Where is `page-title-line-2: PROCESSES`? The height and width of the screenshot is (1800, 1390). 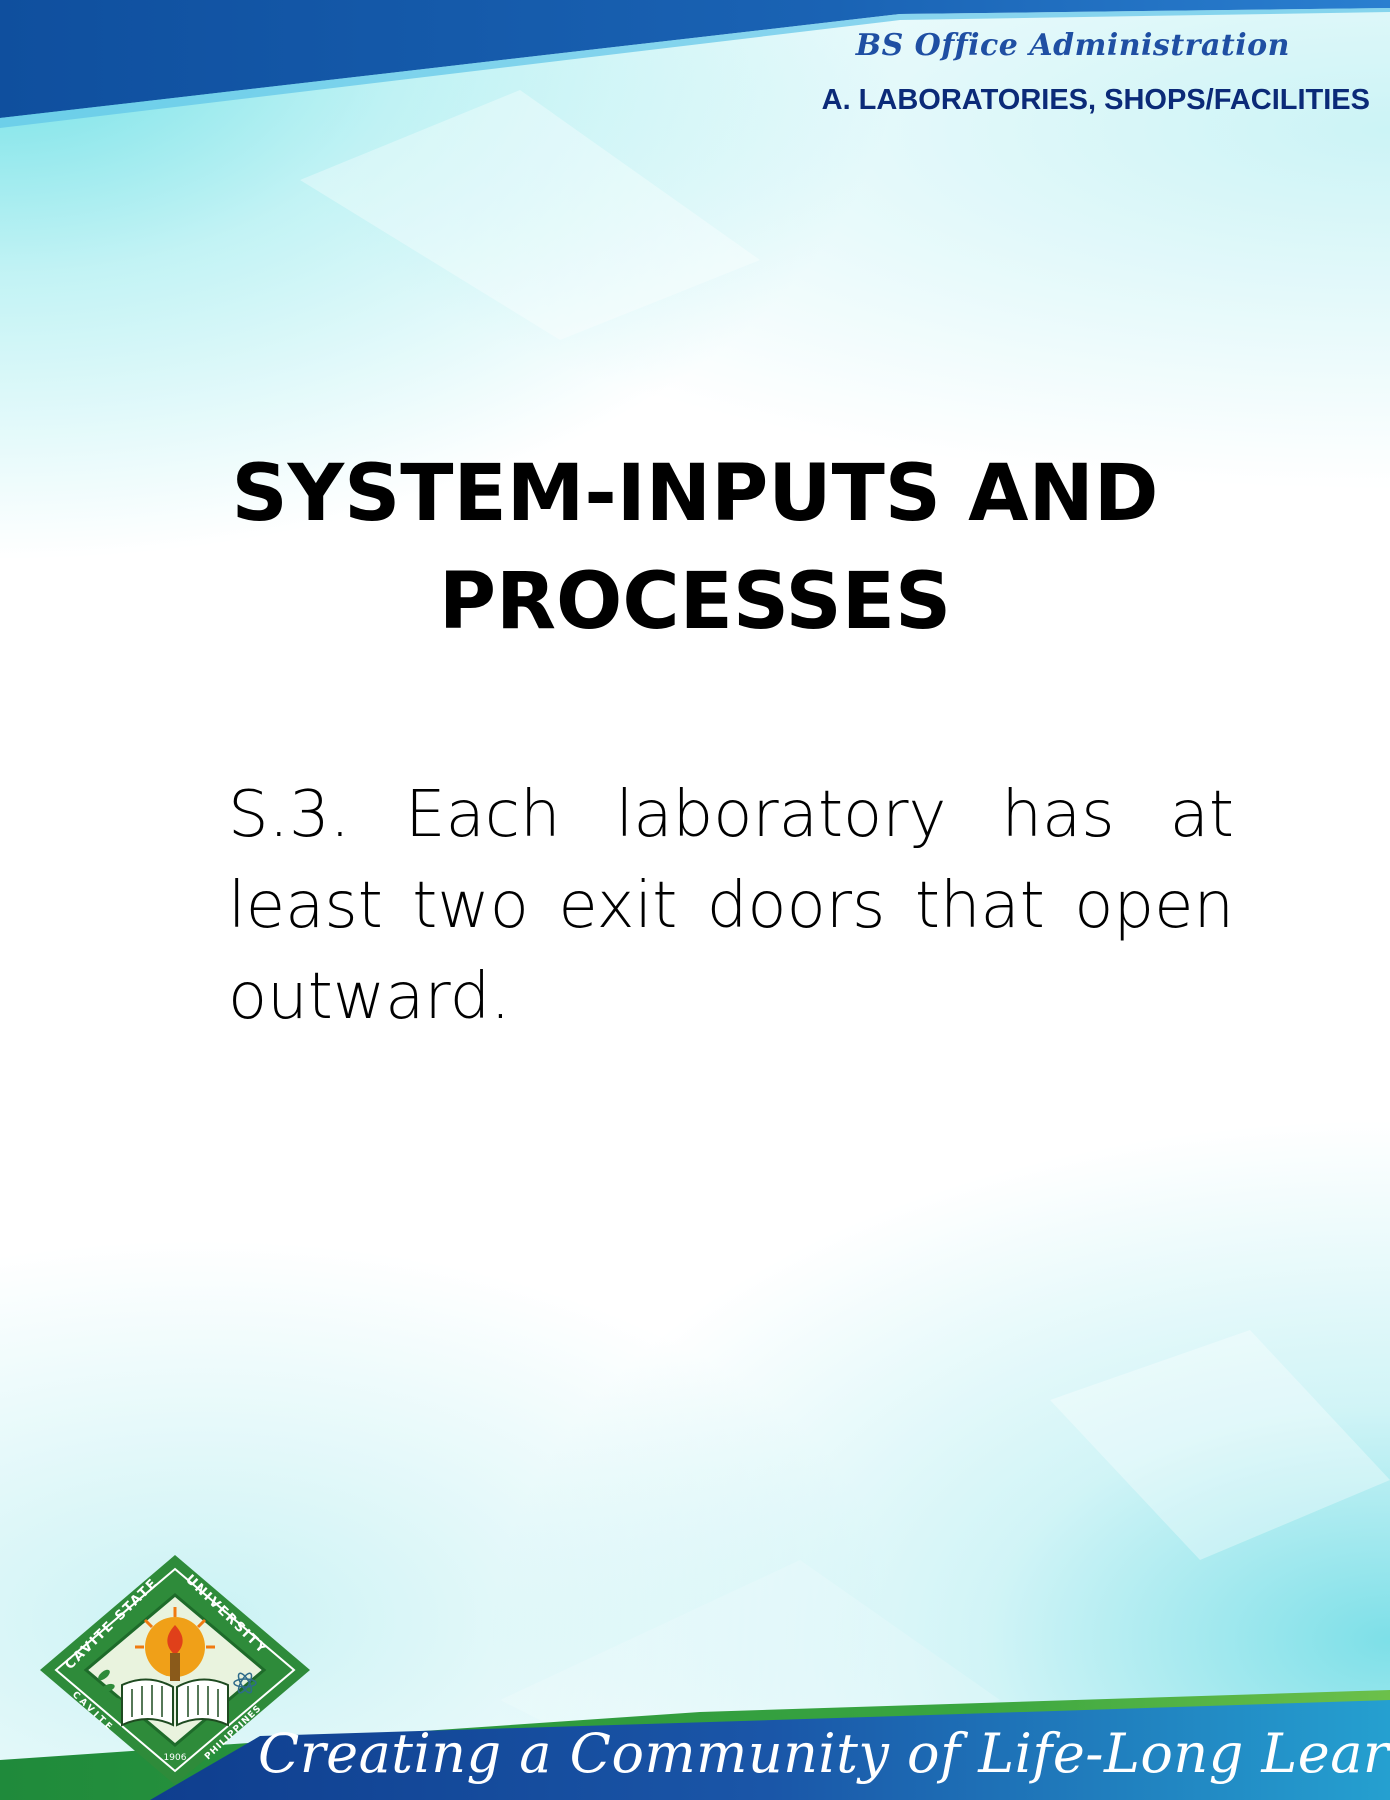
page-title-line-2: PROCESSES is located at coordinates (695, 602).